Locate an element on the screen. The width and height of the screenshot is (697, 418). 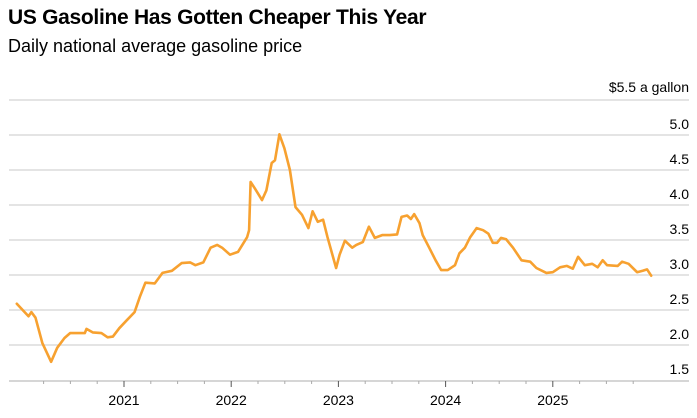
x-tick-label: 2021 is located at coordinates (123, 400).